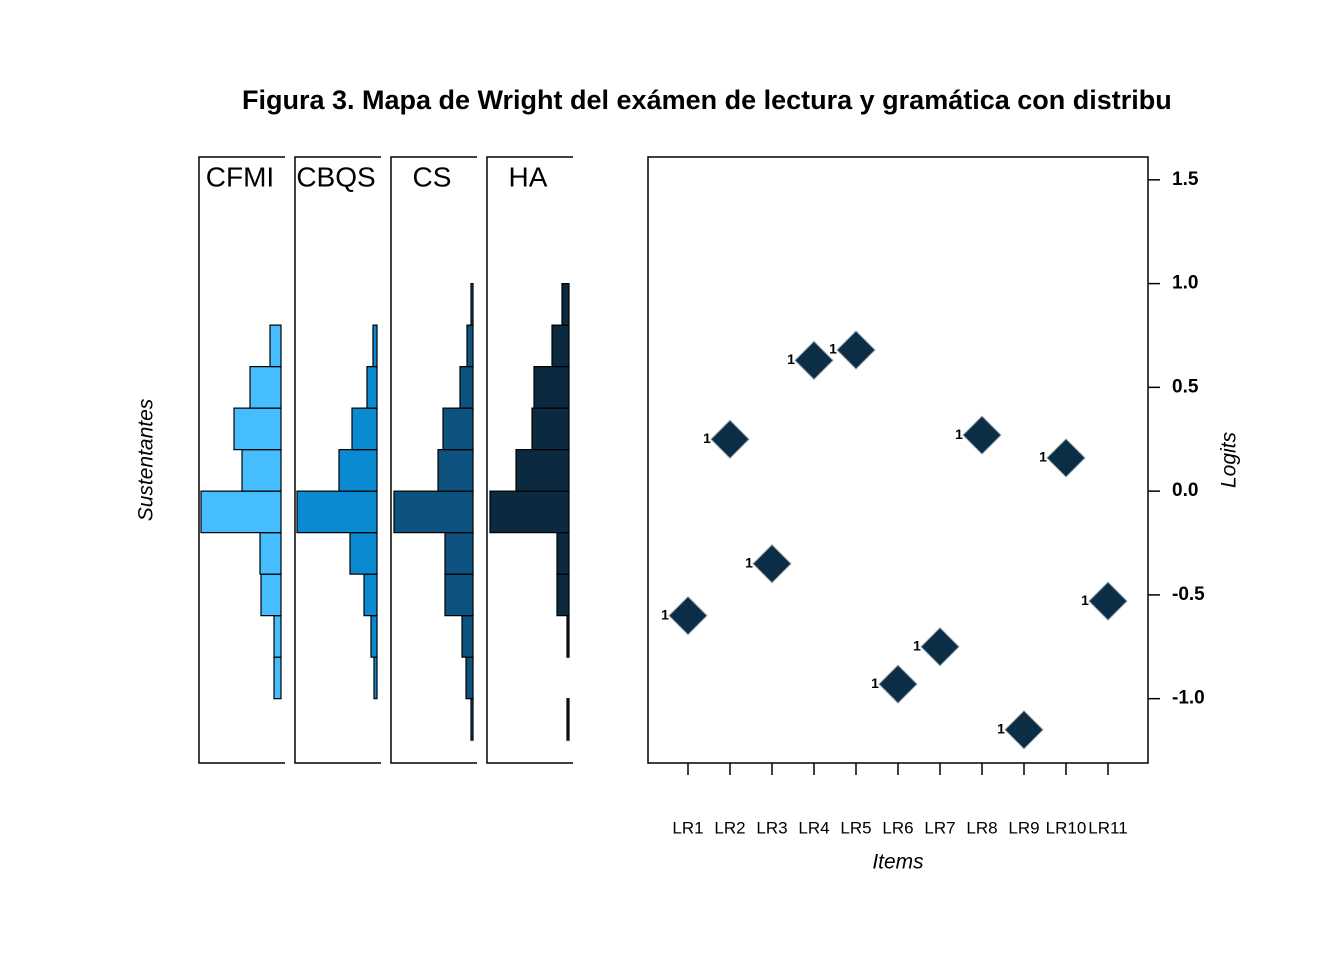  What do you see at coordinates (729, 827) in the screenshot?
I see `x-tick-label: LR2` at bounding box center [729, 827].